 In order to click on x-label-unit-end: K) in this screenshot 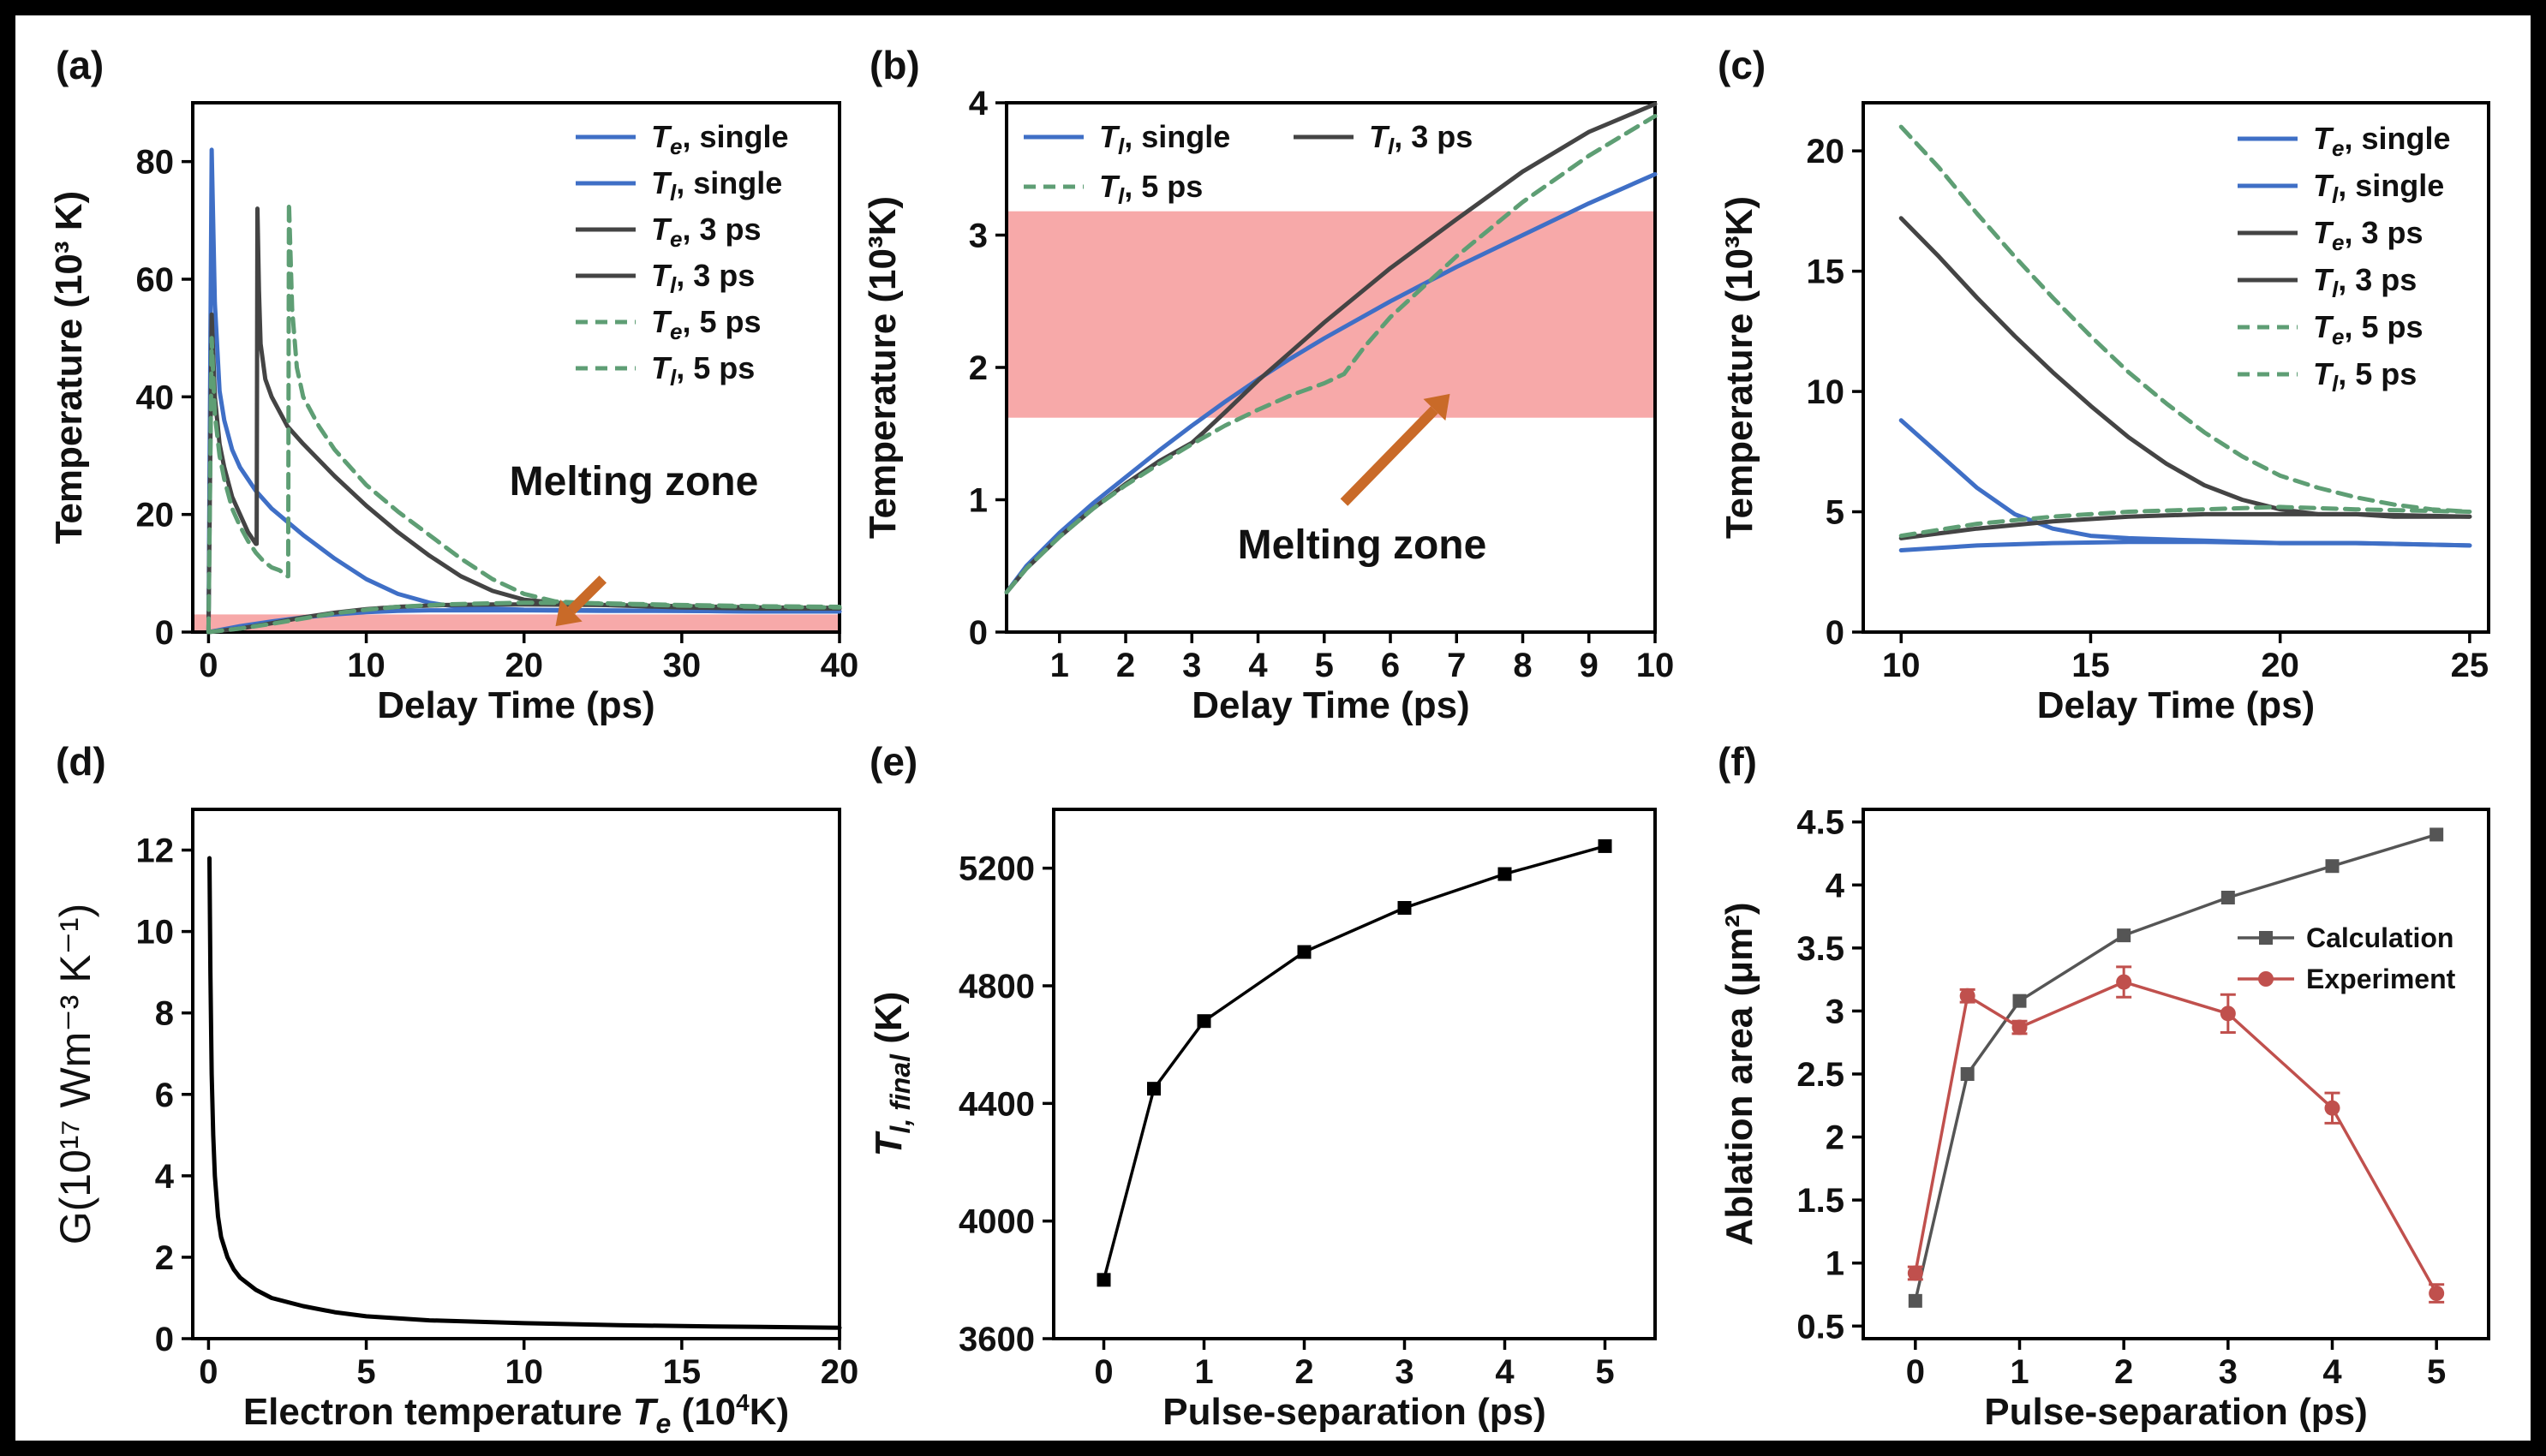, I will do `click(769, 1412)`.